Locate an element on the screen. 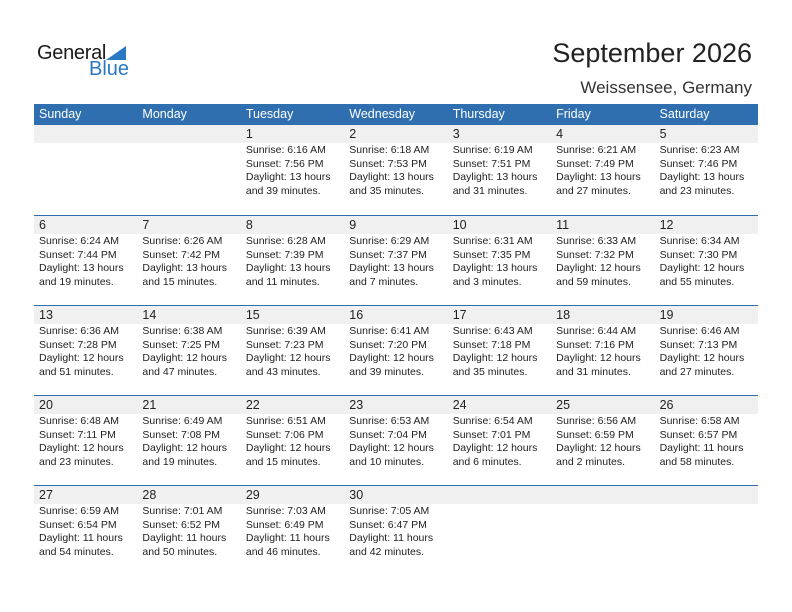 The width and height of the screenshot is (792, 612). sunrise-text: Sunrise: 6:16 AM is located at coordinates (285, 150).